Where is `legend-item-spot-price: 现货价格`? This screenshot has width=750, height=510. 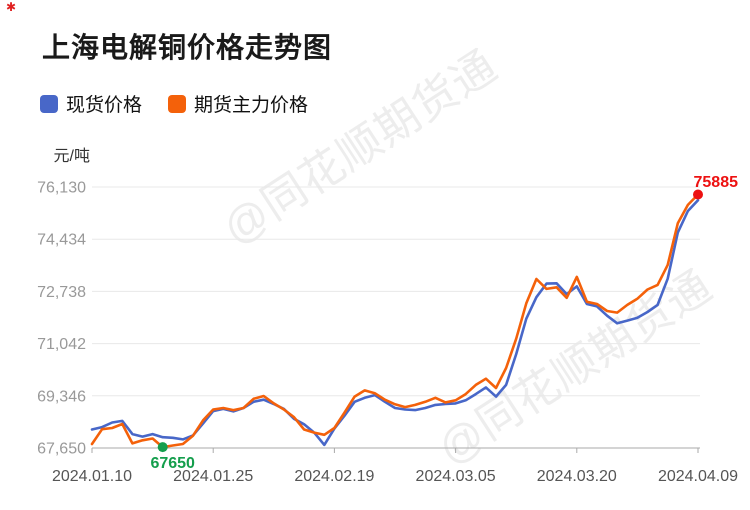
legend-item-spot-price: 现货价格 is located at coordinates (91, 103).